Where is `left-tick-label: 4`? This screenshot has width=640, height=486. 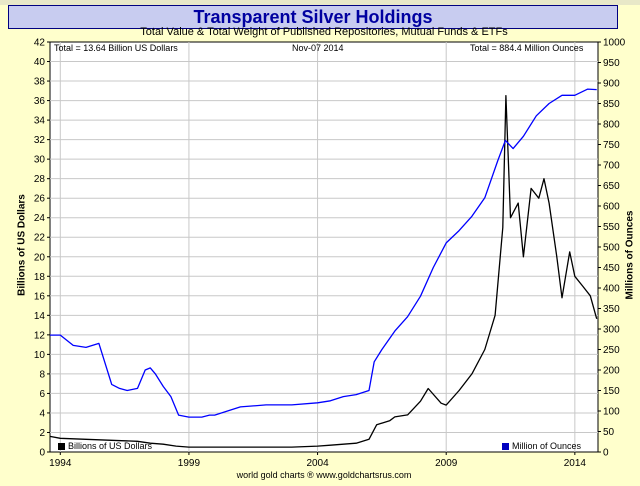
left-tick-label: 4 is located at coordinates (42, 413).